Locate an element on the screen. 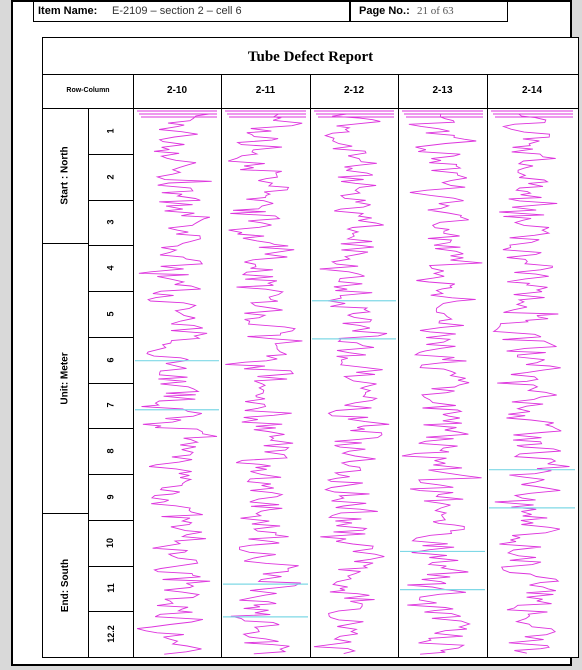 The height and width of the screenshot is (670, 582). header-divider is located at coordinates (350, 11).